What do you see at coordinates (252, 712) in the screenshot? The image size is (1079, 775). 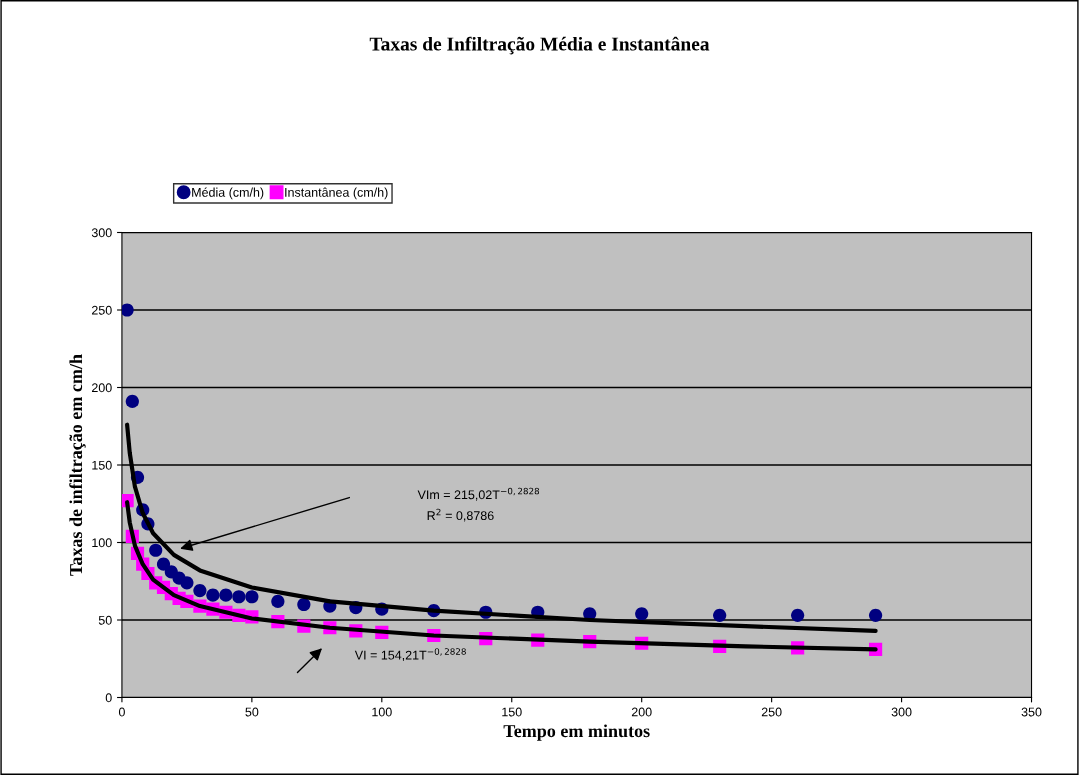 I see `x-tick-label: 50` at bounding box center [252, 712].